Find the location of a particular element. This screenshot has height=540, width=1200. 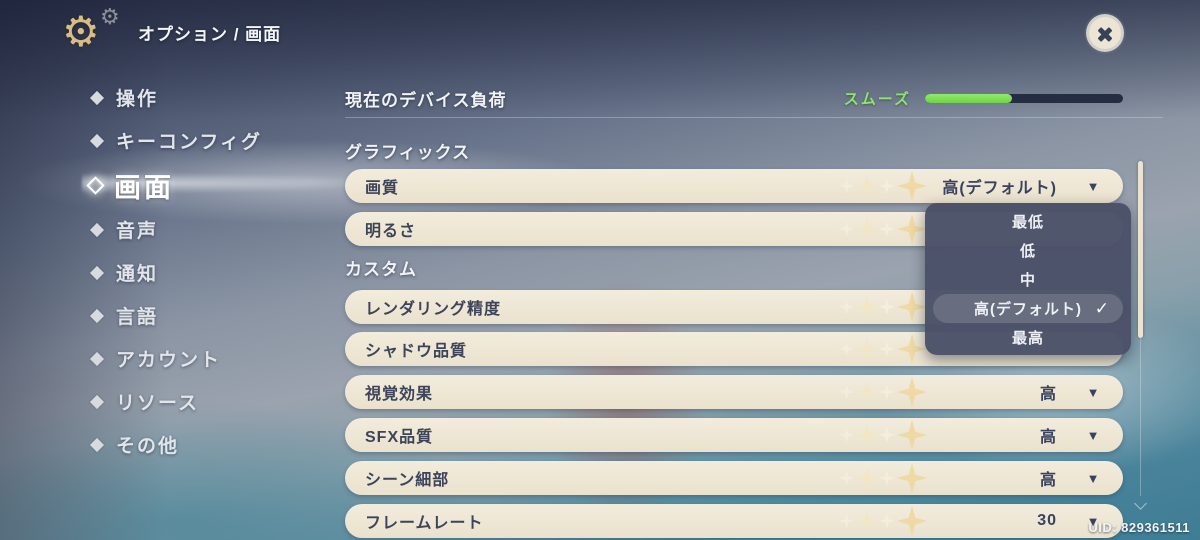

dropdown-option-medium: 中 is located at coordinates (1028, 279).